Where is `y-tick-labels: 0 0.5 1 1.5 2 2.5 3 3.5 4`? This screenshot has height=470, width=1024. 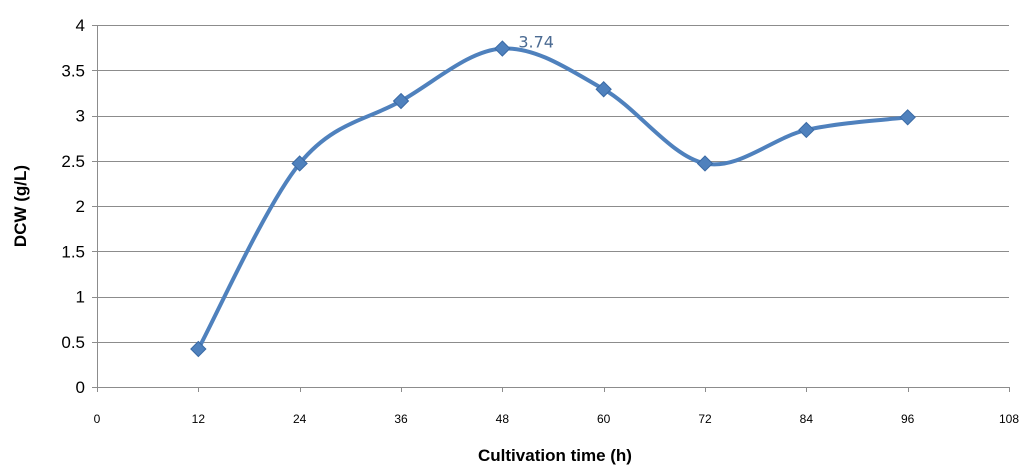
y-tick-labels: 0 0.5 1 1.5 2 2.5 3 3.5 4 is located at coordinates (73, 206).